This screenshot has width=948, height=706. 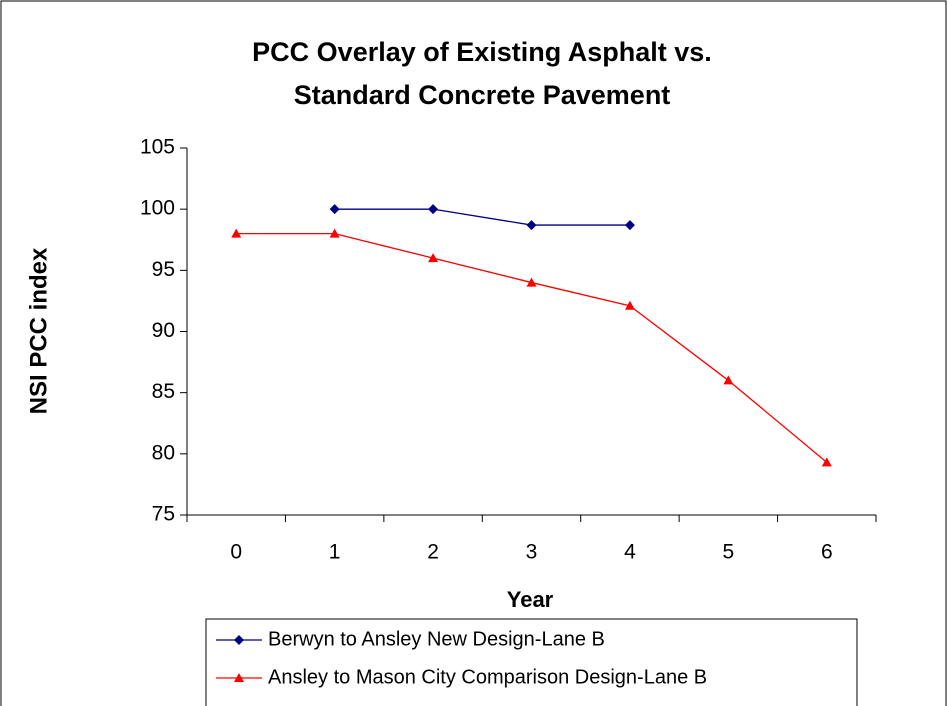 What do you see at coordinates (531, 662) in the screenshot?
I see `legend-box` at bounding box center [531, 662].